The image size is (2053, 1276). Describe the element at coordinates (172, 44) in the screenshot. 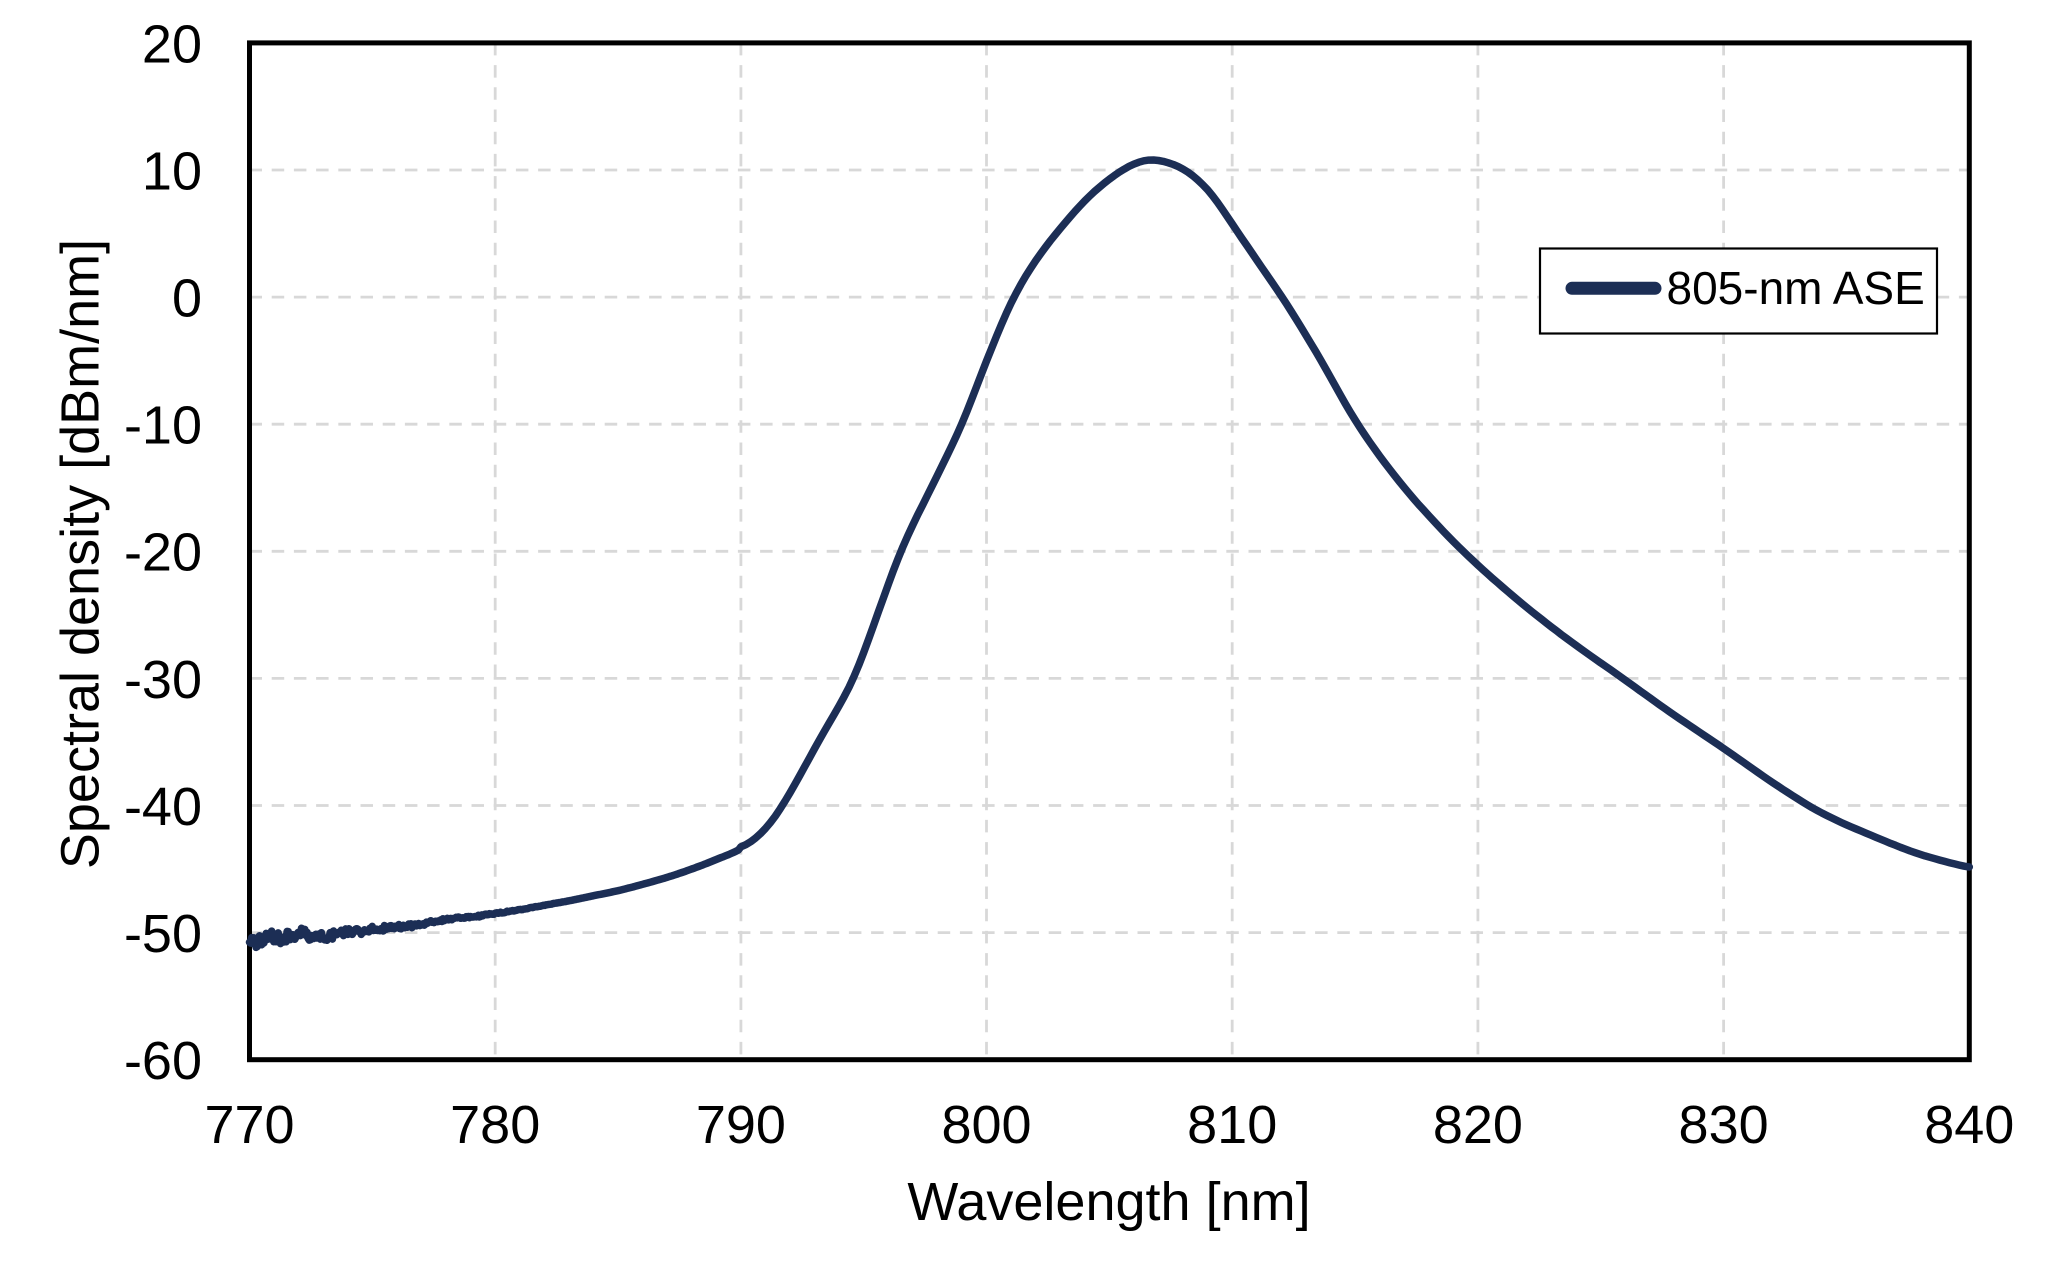

I see `svg-text: 20` at that location.